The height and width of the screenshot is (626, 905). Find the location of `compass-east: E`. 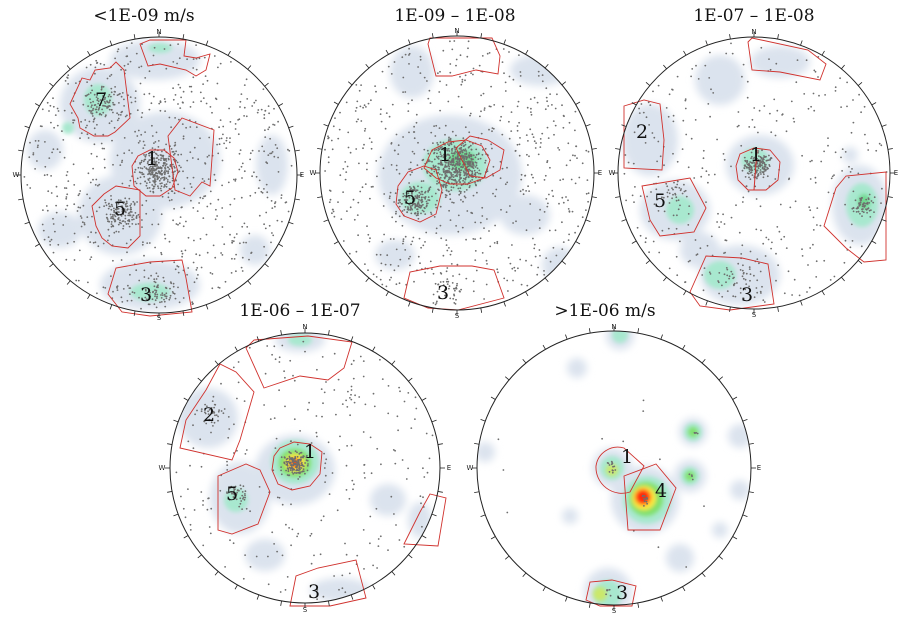

compass-east: E is located at coordinates (600, 173).